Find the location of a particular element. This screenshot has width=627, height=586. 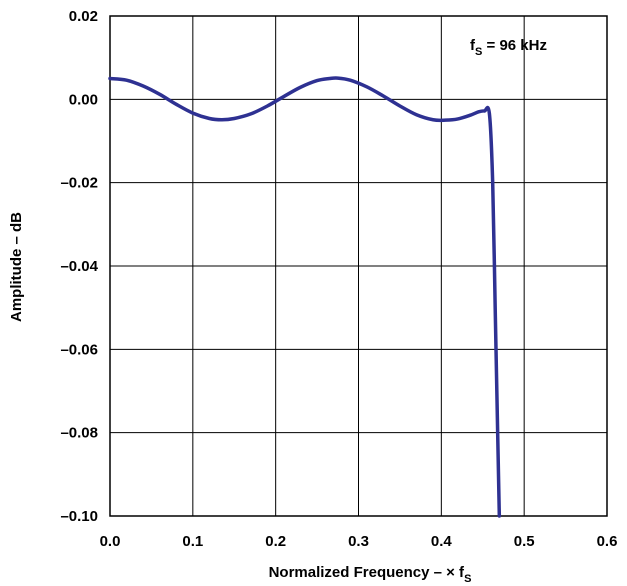

x-tick-label: 0.0 is located at coordinates (110, 541).